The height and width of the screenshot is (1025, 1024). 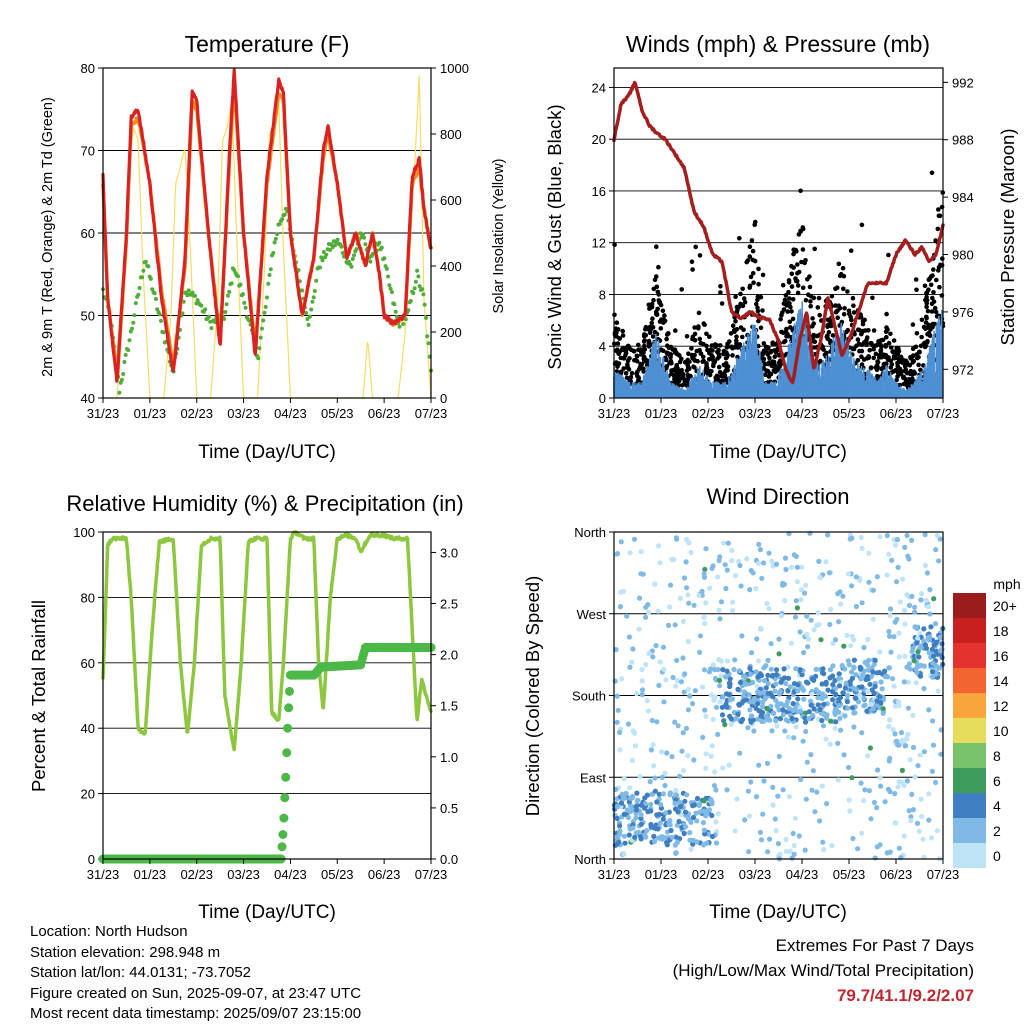 What do you see at coordinates (778, 912) in the screenshot?
I see `direction-xlabel: Time (Day/UTC)` at bounding box center [778, 912].